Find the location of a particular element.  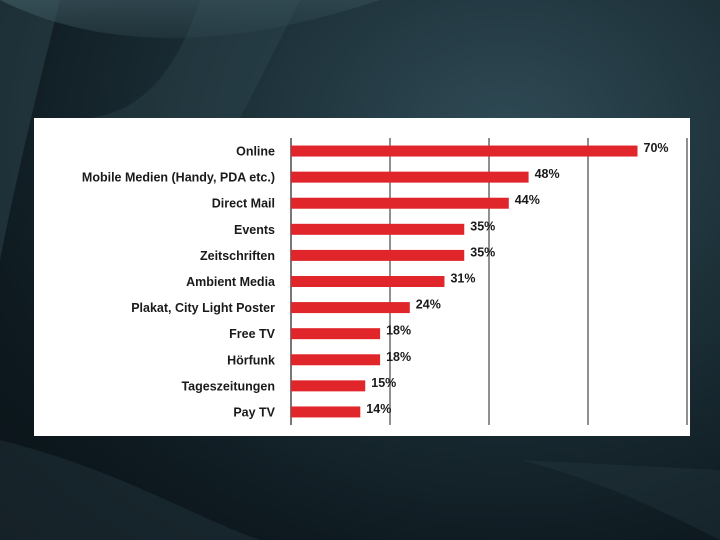

category-label: Free TV is located at coordinates (252, 334).